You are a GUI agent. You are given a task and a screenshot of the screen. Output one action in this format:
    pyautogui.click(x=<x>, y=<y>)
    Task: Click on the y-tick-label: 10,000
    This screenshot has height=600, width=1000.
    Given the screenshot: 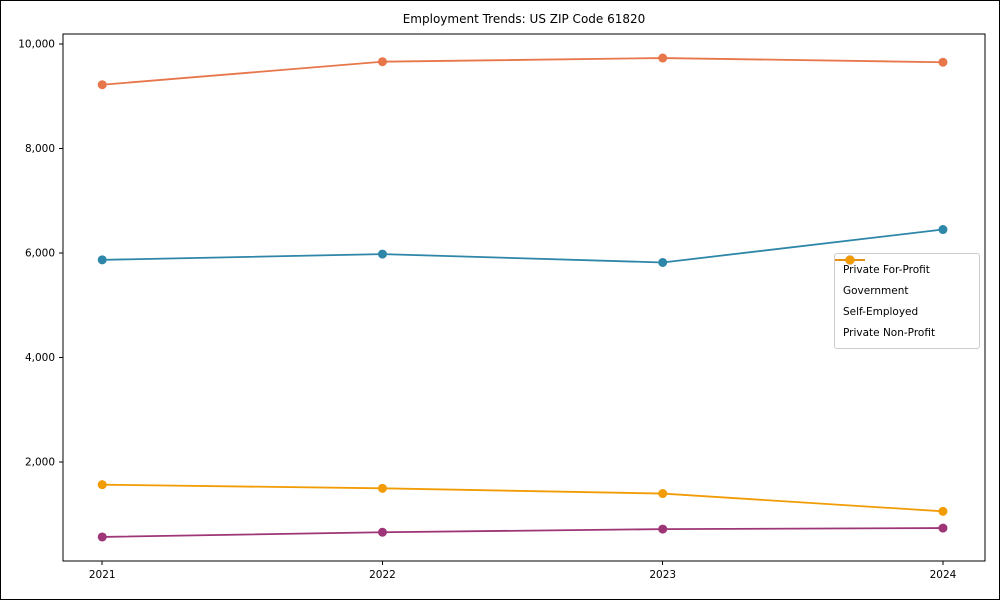 What is the action you would take?
    pyautogui.click(x=36, y=44)
    